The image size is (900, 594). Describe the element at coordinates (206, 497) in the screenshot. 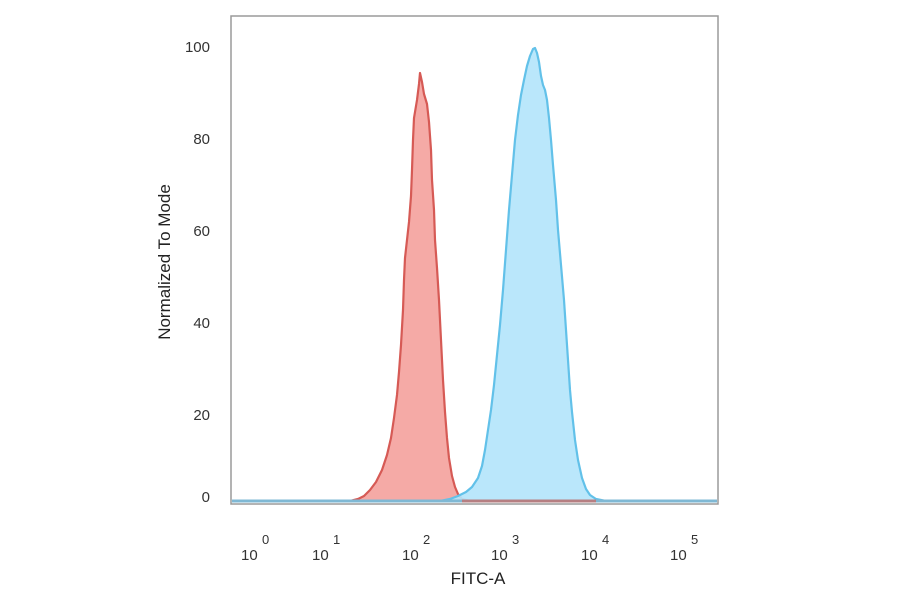

I see `y-tick-label: 0` at that location.